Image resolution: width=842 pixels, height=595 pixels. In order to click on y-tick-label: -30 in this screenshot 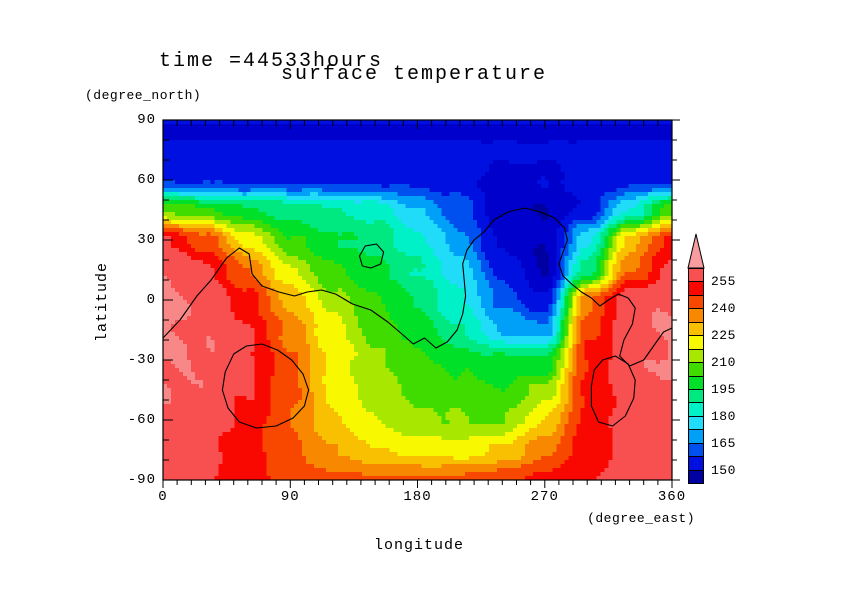, I will do `click(141, 360)`.